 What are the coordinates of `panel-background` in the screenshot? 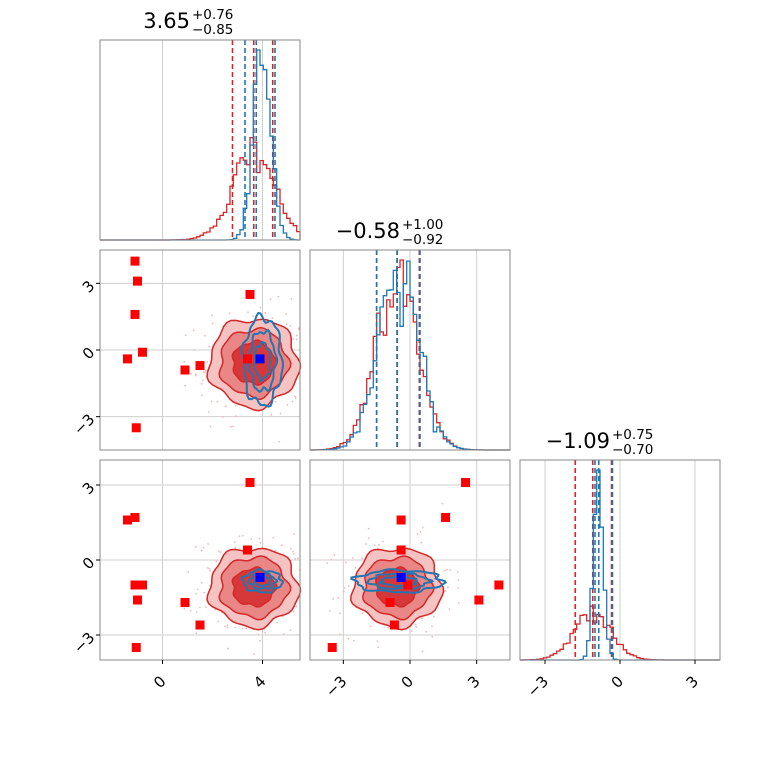 It's located at (200, 140).